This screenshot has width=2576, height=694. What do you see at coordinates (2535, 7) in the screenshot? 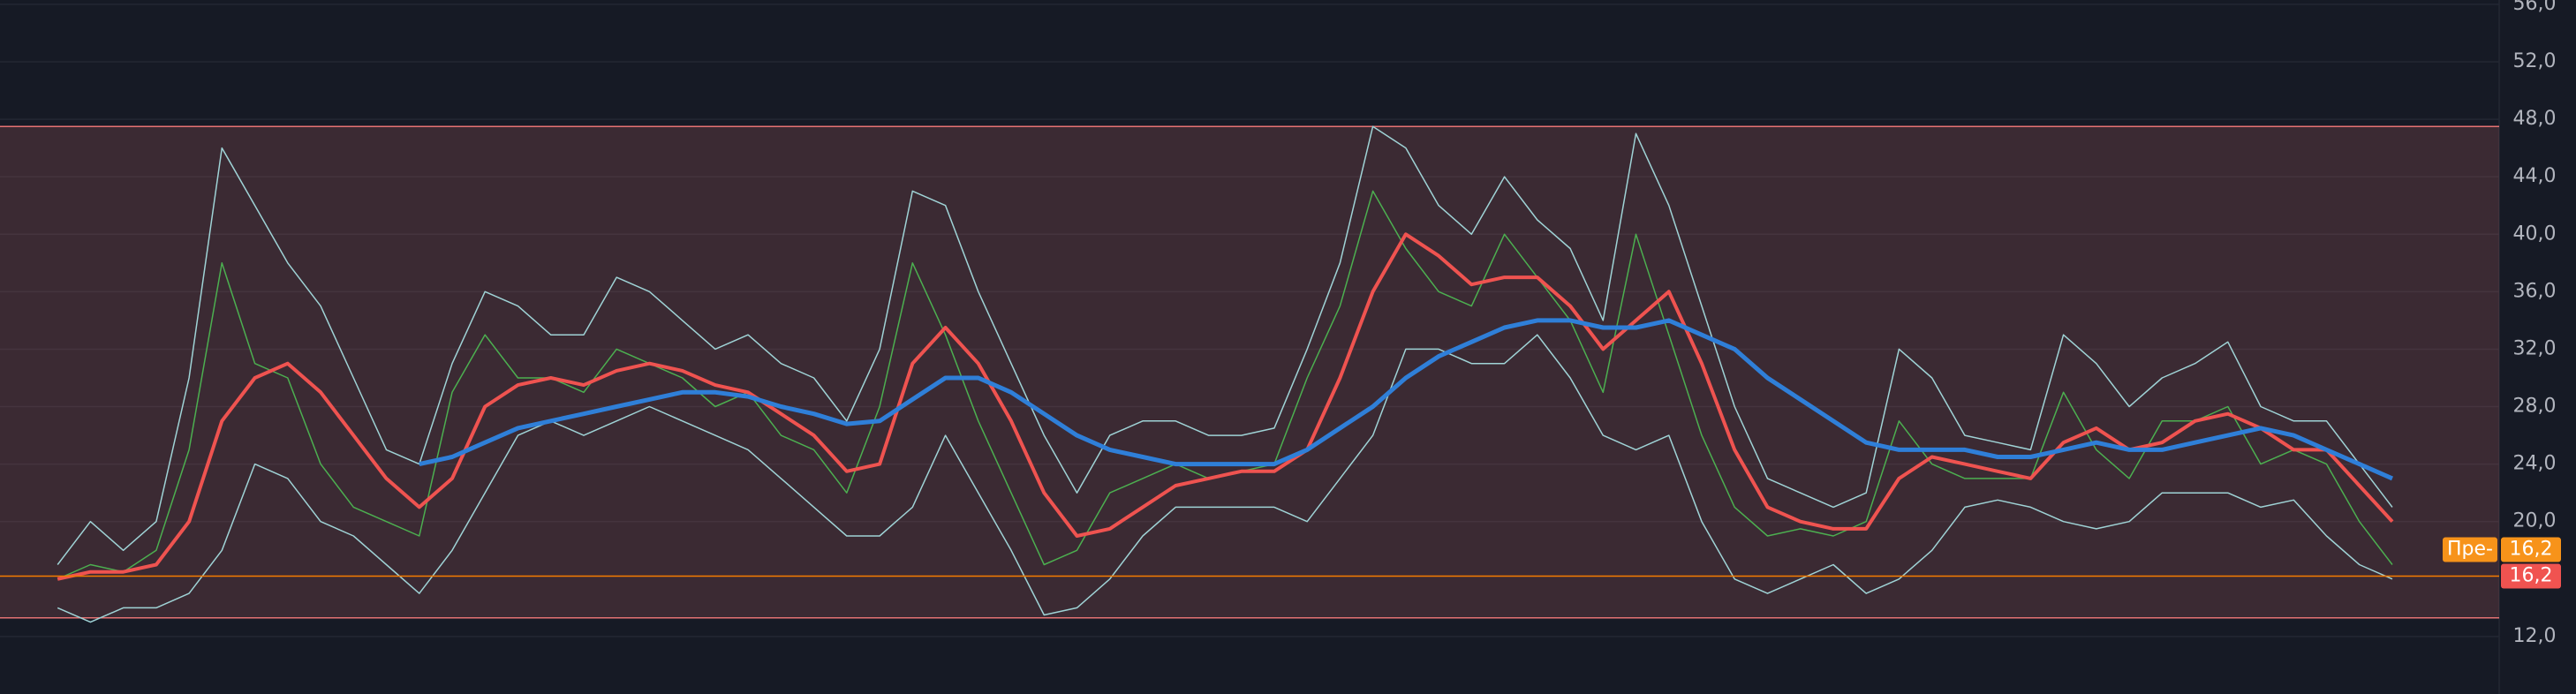
I see `y-tick-label: 56,0` at bounding box center [2535, 7].